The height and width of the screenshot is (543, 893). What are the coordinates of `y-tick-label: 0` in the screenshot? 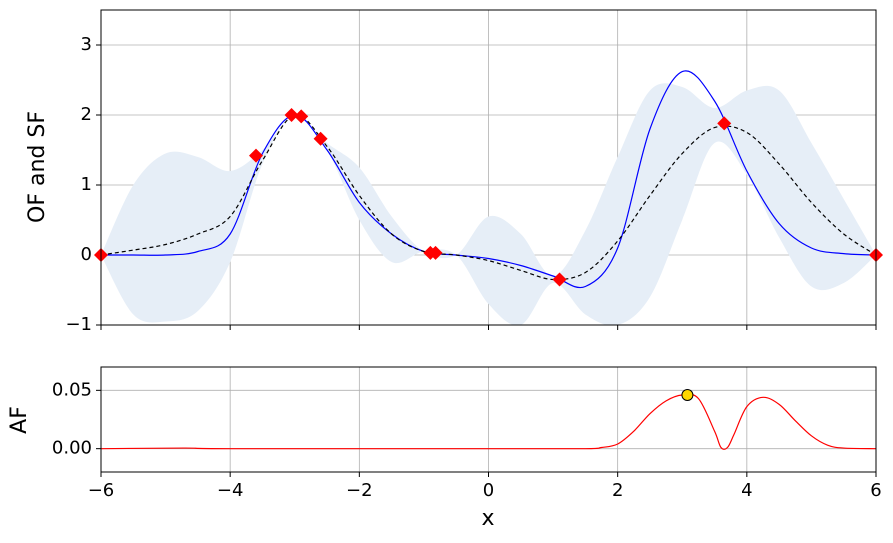 It's located at (86, 254).